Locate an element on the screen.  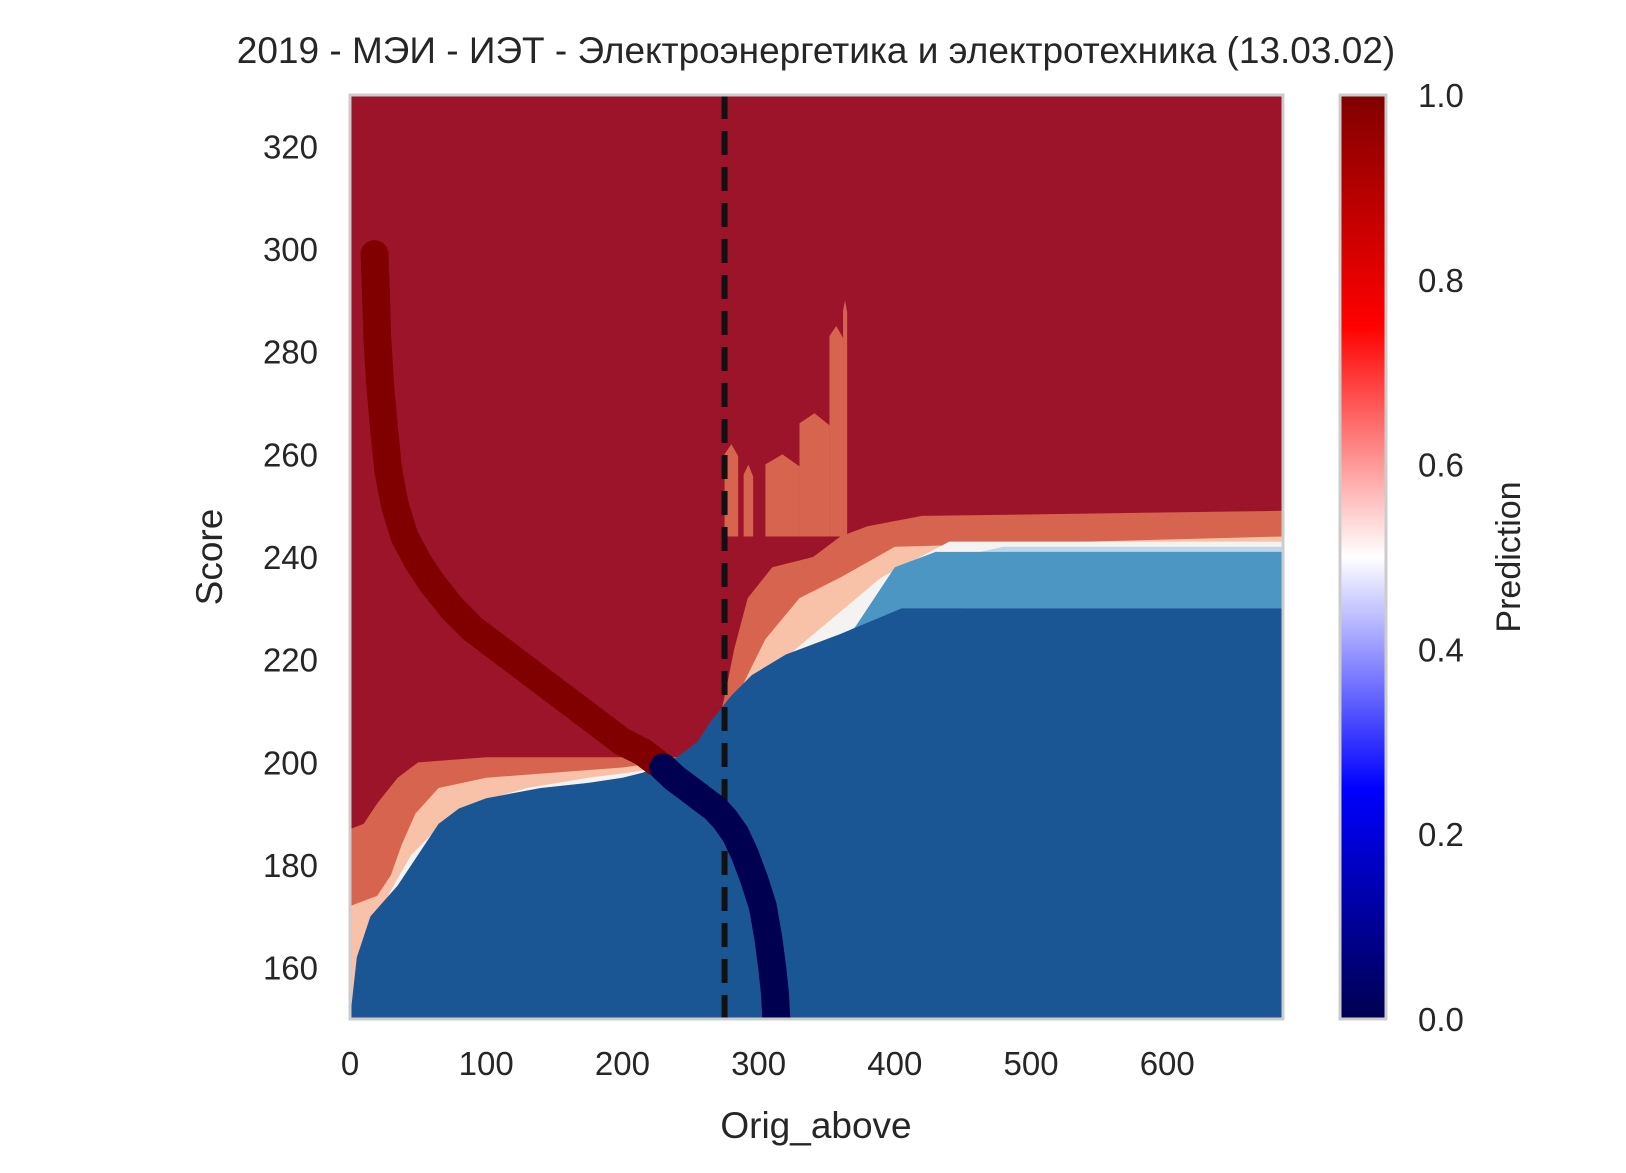
y-axis-label: Score is located at coordinates (209, 557).